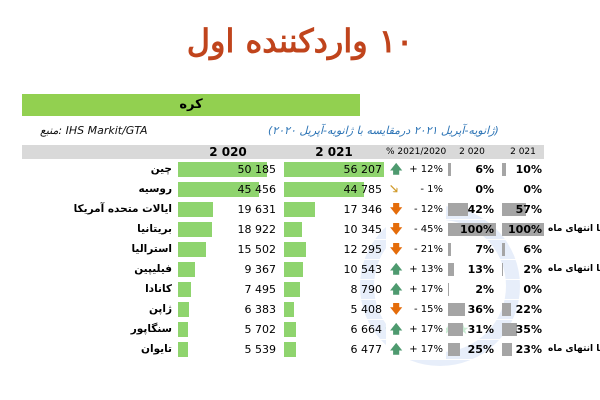 The width and height of the screenshot is (600, 400). What do you see at coordinates (99, 189) in the screenshot?
I see `country-name: روسیه` at bounding box center [99, 189].